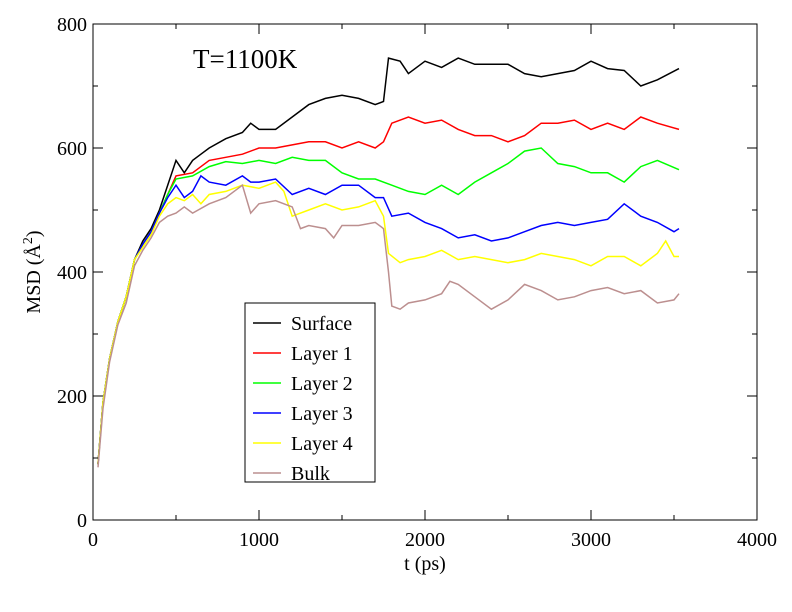 This screenshot has height=612, width=792. What do you see at coordinates (425, 540) in the screenshot?
I see `x-tick-label: 2000` at bounding box center [425, 540].